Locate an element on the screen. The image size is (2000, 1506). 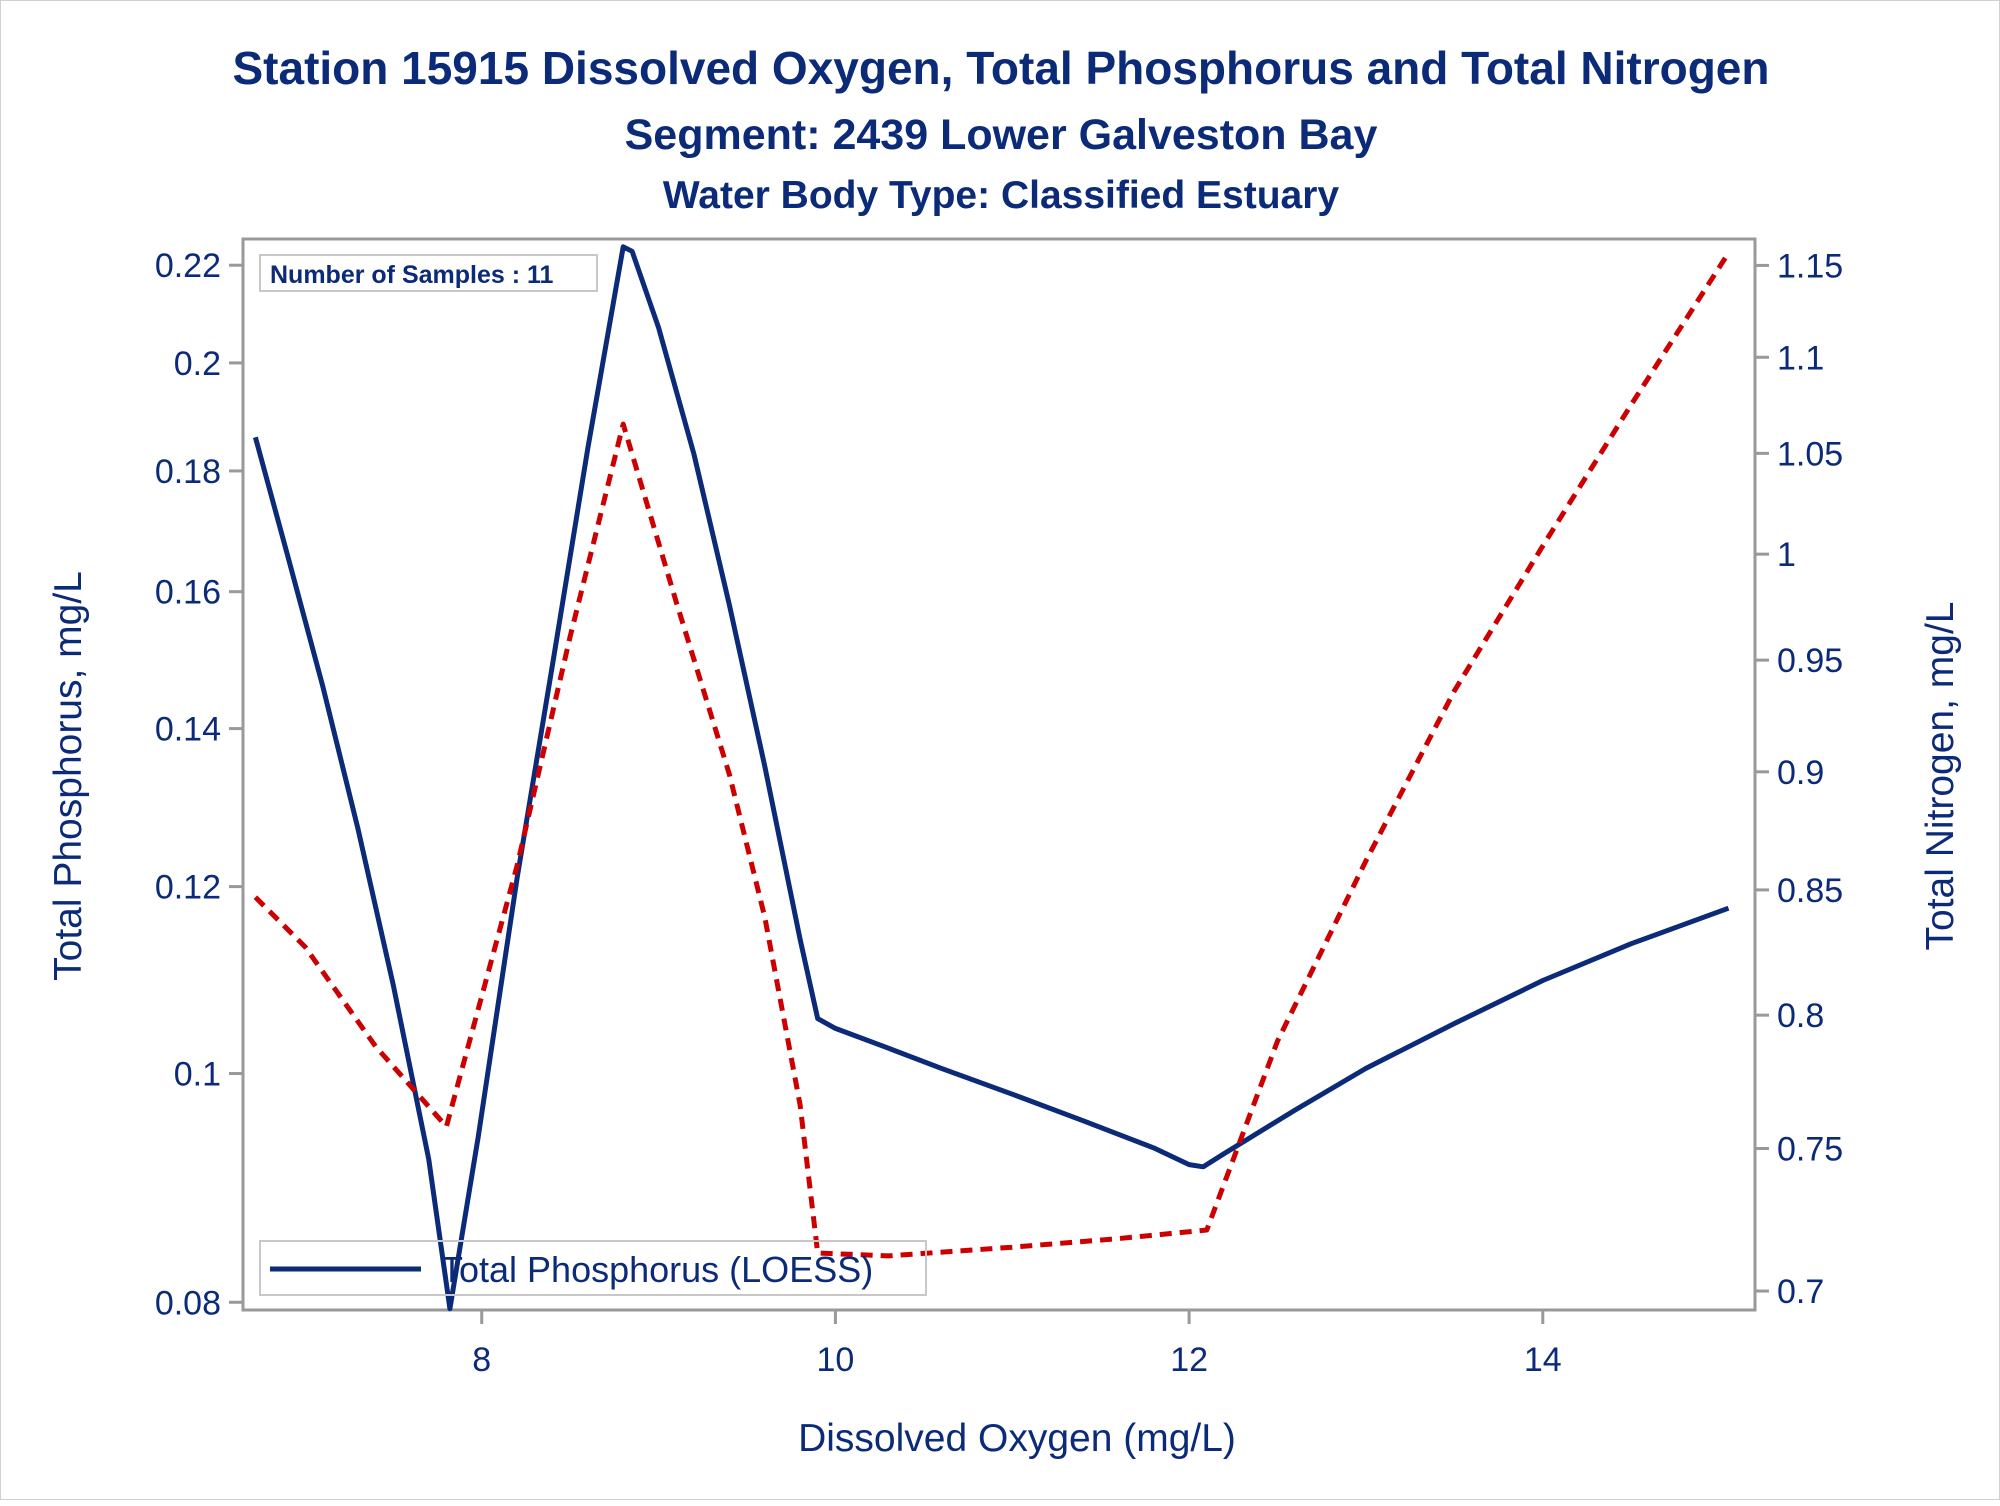
y-left-tick-label: 0.1 is located at coordinates (197, 1075).